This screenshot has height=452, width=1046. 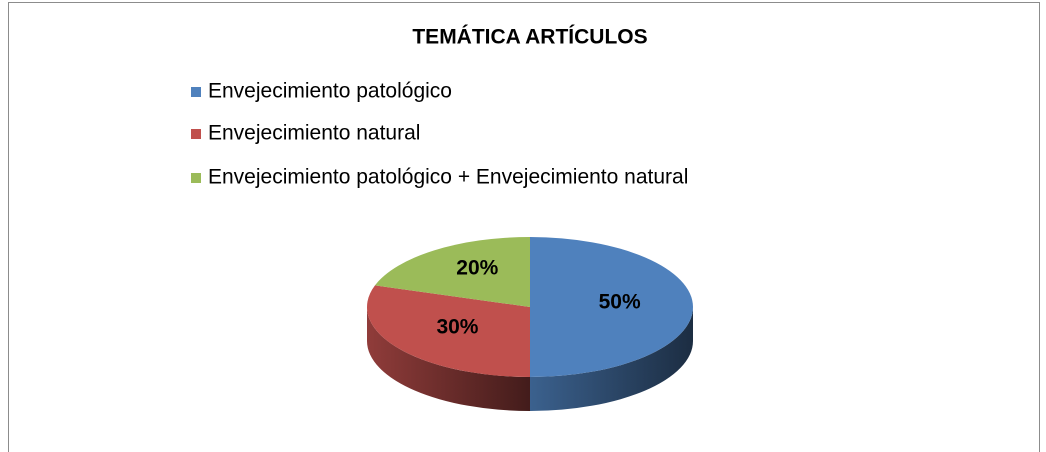 What do you see at coordinates (477, 267) in the screenshot?
I see `value-label: 20%` at bounding box center [477, 267].